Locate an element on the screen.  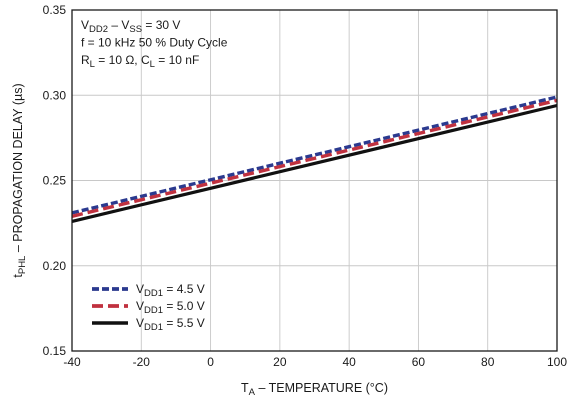
note-line-0-part-2: – V is located at coordinates (118, 25).